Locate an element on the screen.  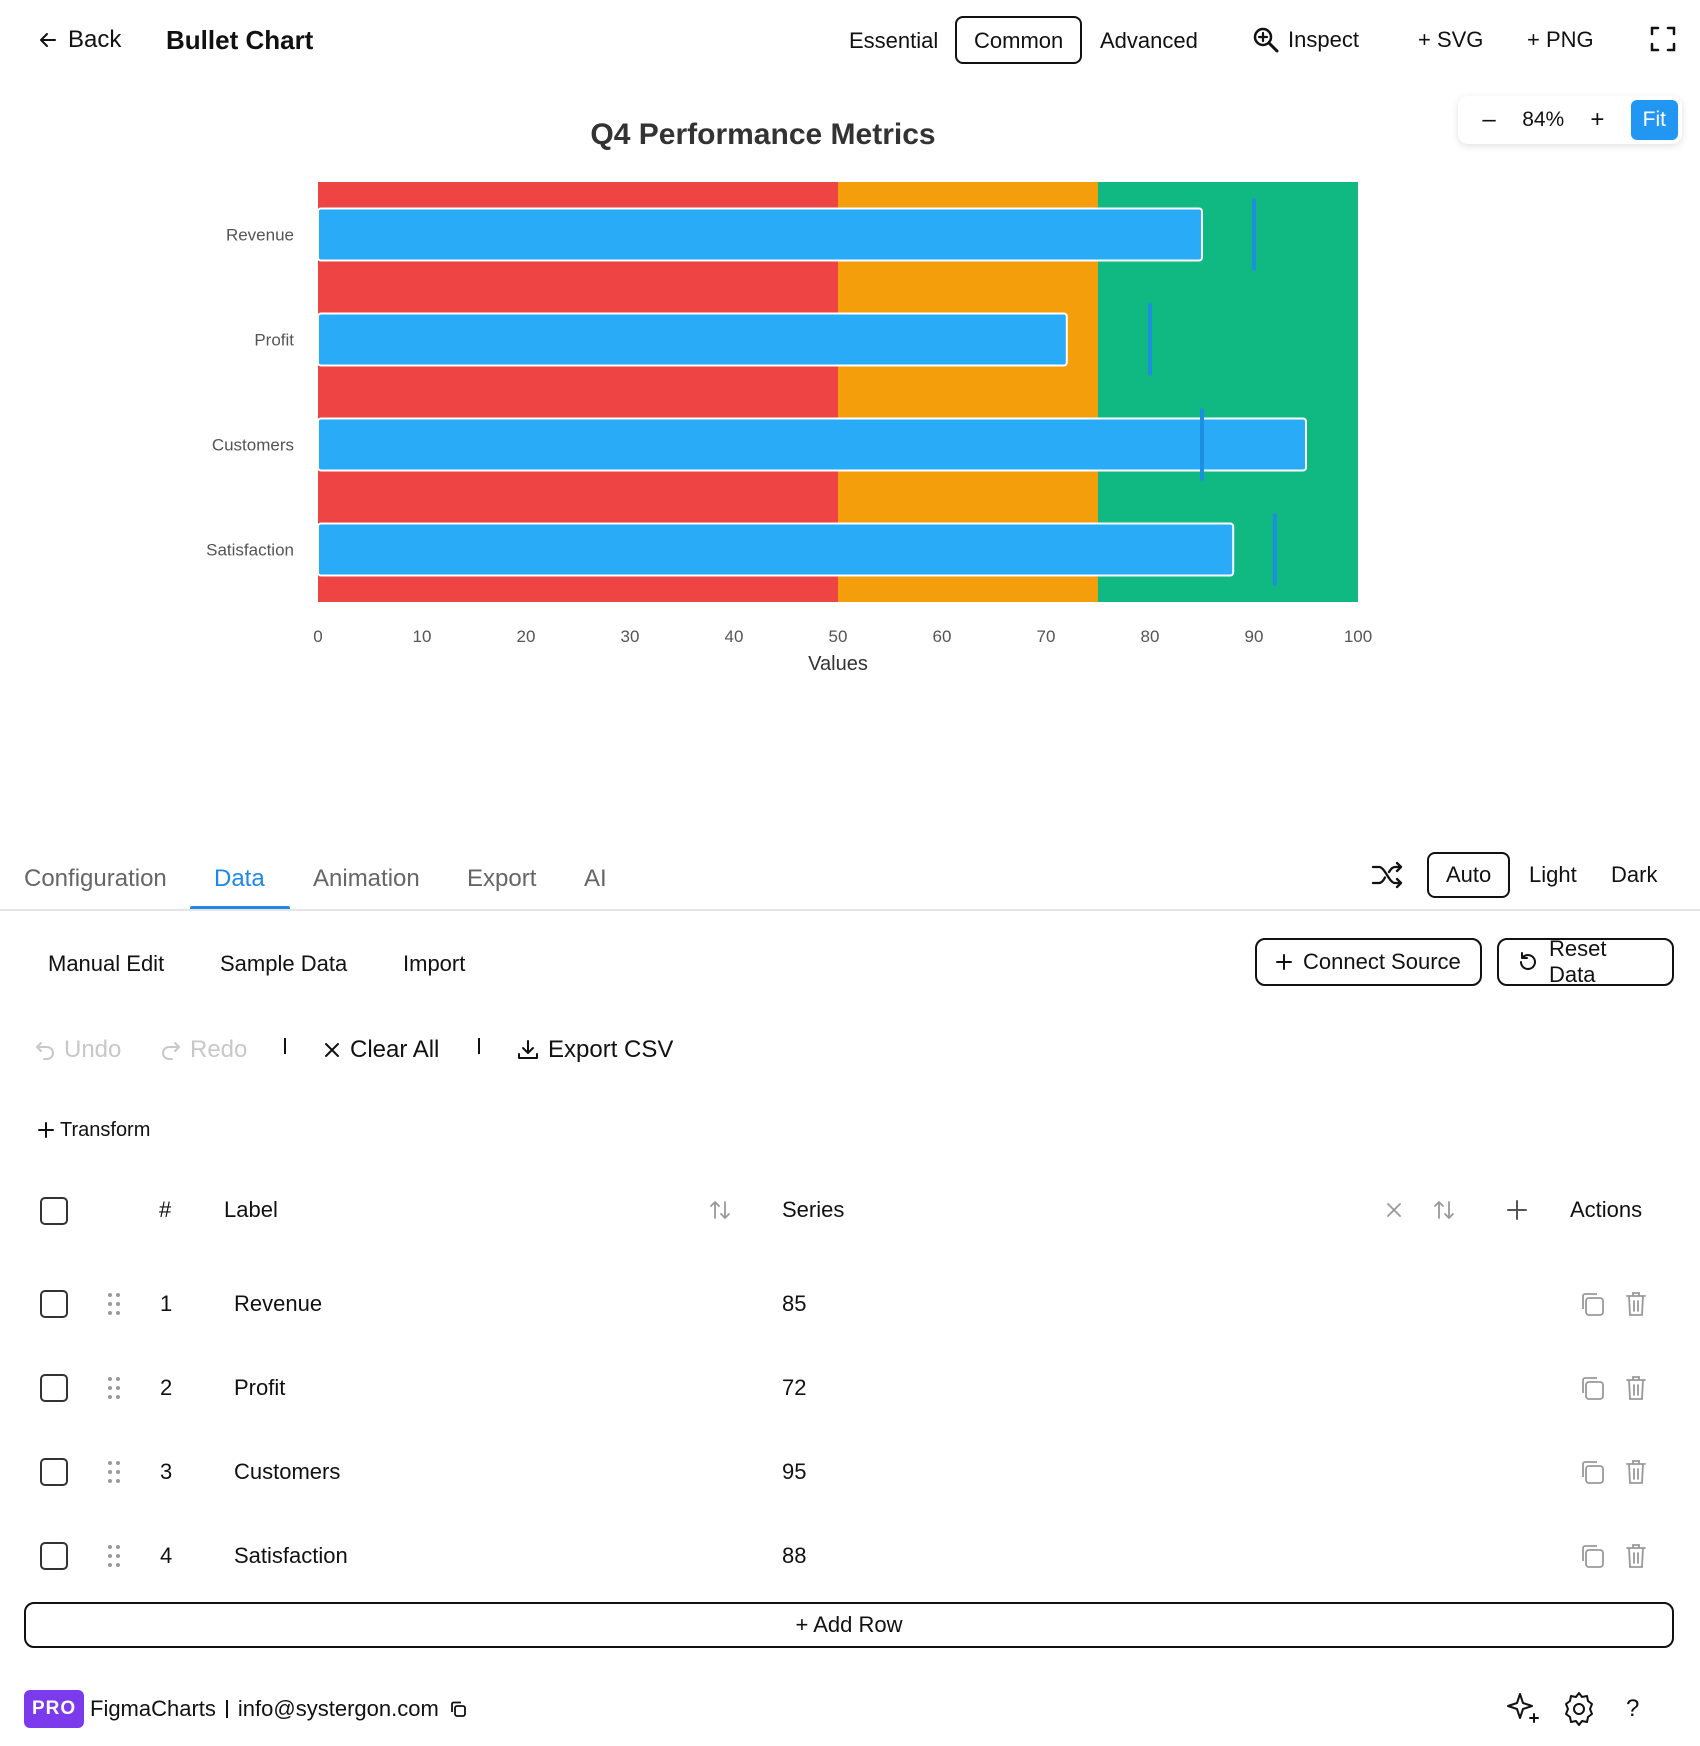
inspect-button: Inspect is located at coordinates (1305, 40).